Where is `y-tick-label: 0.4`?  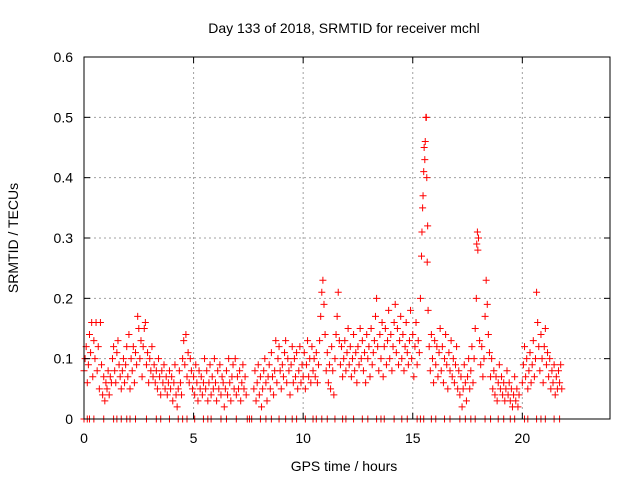
y-tick-label: 0.4 is located at coordinates (64, 178).